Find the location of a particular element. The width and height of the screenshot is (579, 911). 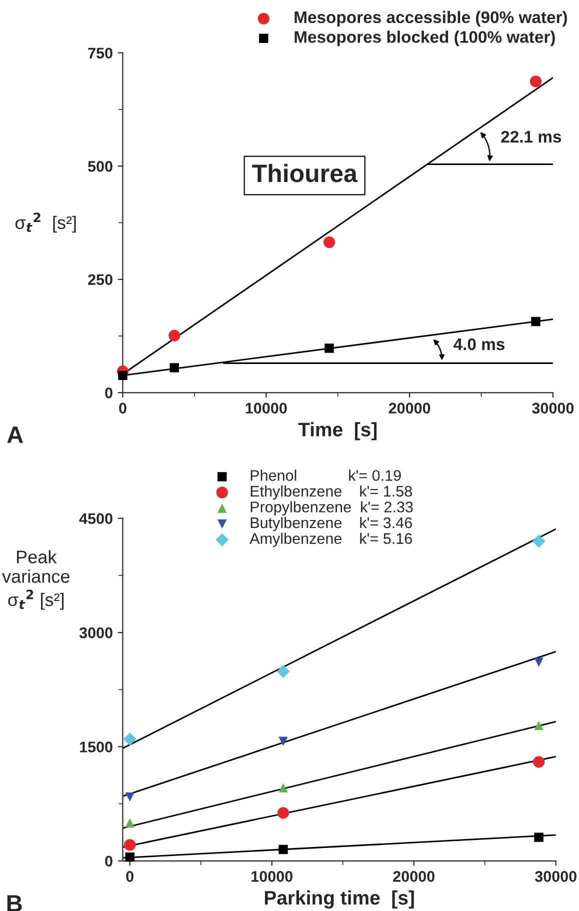

y-tick-label: 250 is located at coordinates (100, 280).